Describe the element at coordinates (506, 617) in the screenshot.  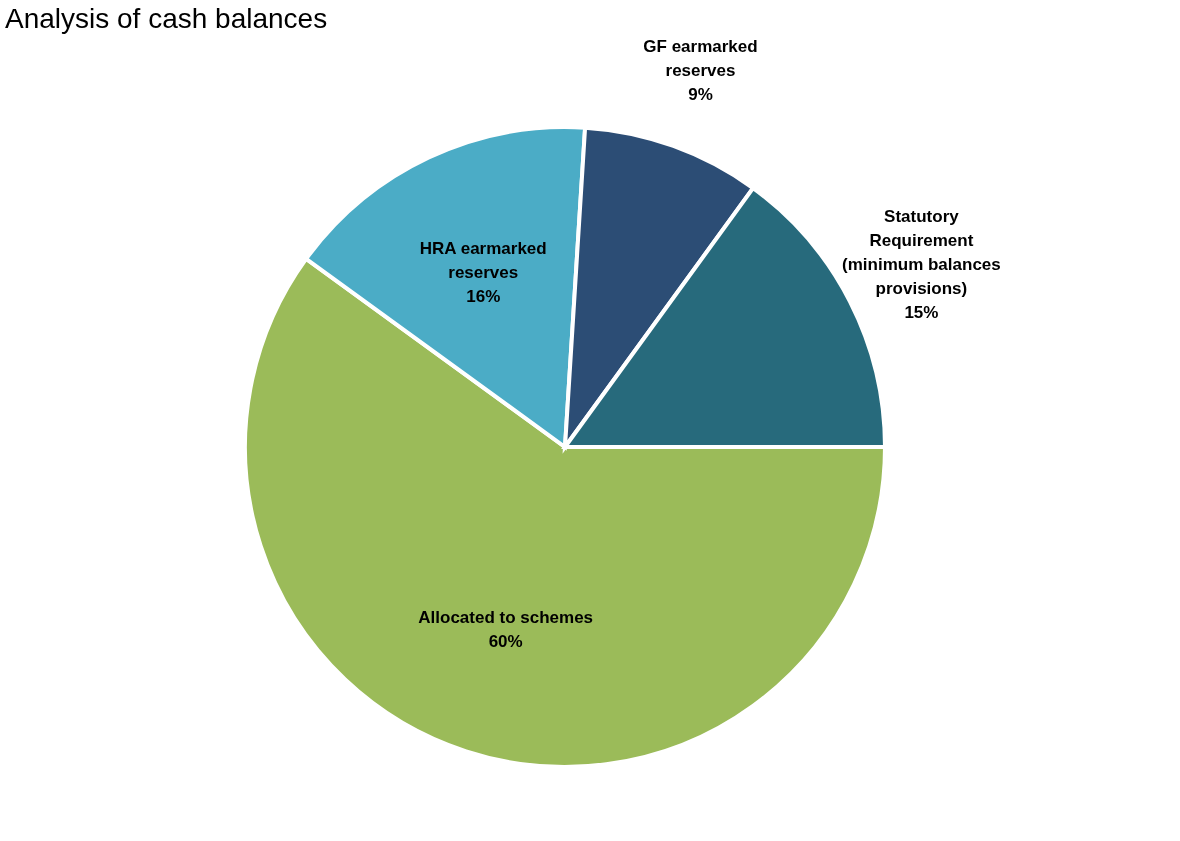
I see `slice-label: Allocated to schemes` at that location.